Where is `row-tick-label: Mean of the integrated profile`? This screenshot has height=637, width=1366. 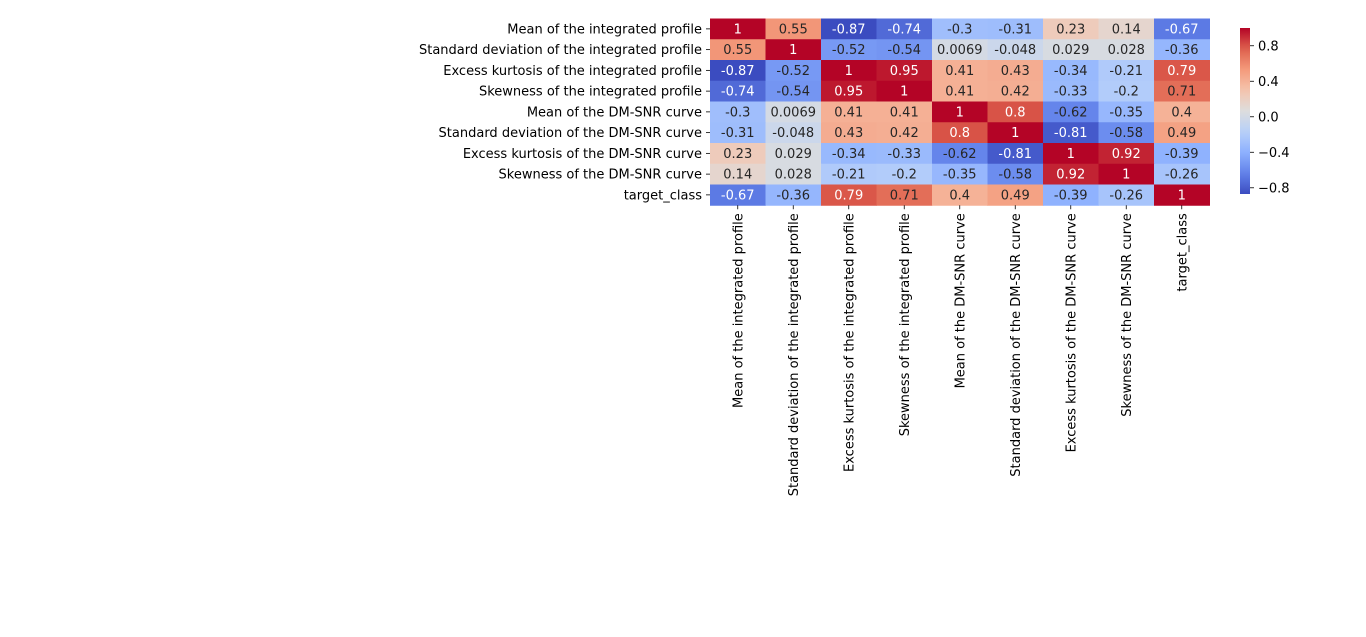
row-tick-label: Mean of the integrated profile is located at coordinates (604, 29).